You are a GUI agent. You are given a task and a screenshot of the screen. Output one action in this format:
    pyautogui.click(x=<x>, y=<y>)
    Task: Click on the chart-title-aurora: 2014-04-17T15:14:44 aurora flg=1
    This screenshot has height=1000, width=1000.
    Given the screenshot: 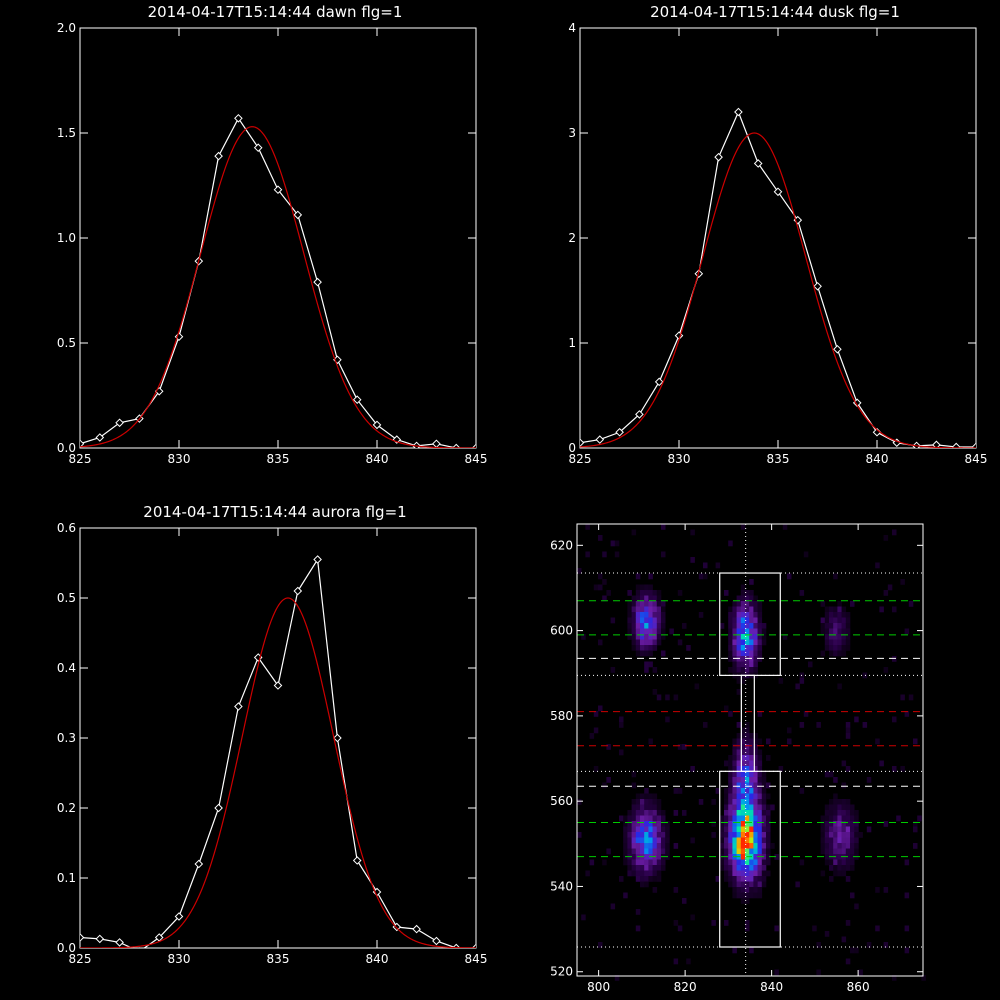 What is the action you would take?
    pyautogui.click(x=274, y=512)
    